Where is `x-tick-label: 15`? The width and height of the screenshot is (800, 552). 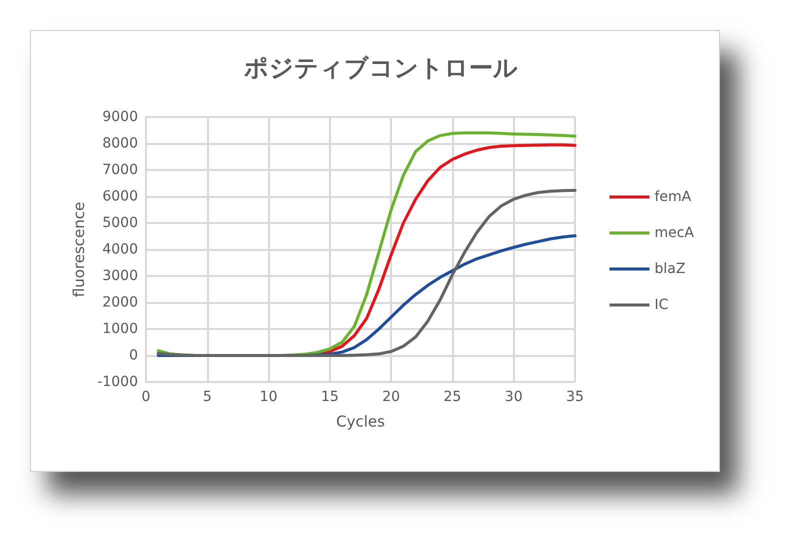
x-tick-label: 15 is located at coordinates (329, 397).